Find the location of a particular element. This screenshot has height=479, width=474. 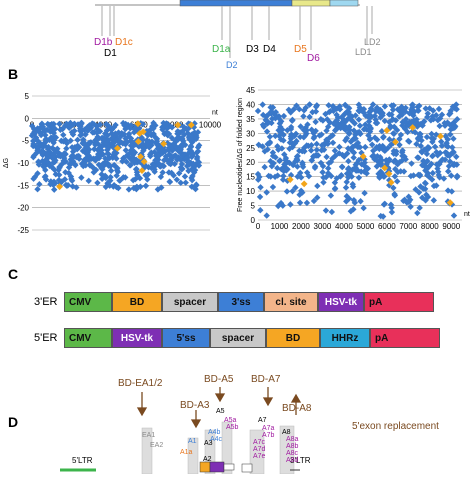

site-a1a: A1a is located at coordinates (186, 452).